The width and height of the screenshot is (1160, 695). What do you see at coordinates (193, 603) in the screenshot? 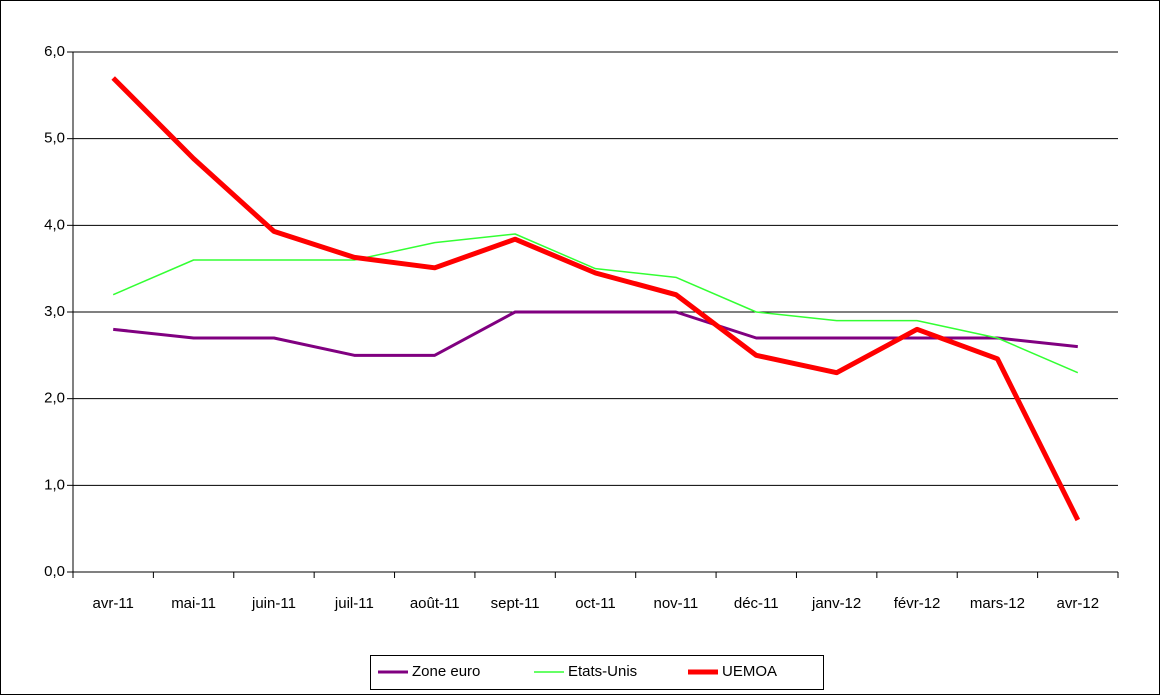
I see `x-tick-label: mai-11` at bounding box center [193, 603].